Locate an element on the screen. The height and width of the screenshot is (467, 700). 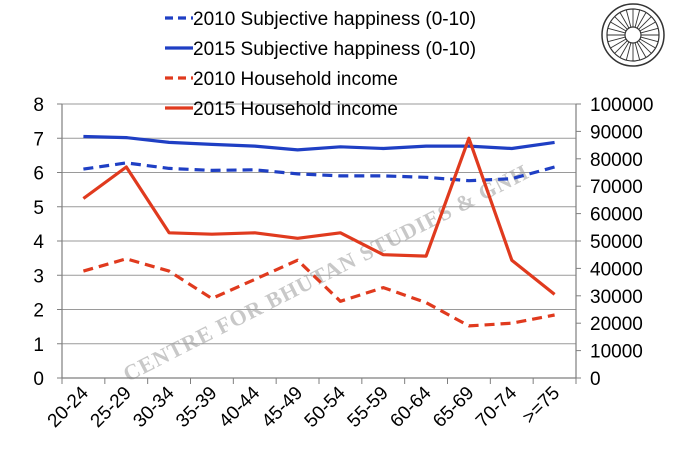
x-tick-label: 25-29 is located at coordinates (111, 407).